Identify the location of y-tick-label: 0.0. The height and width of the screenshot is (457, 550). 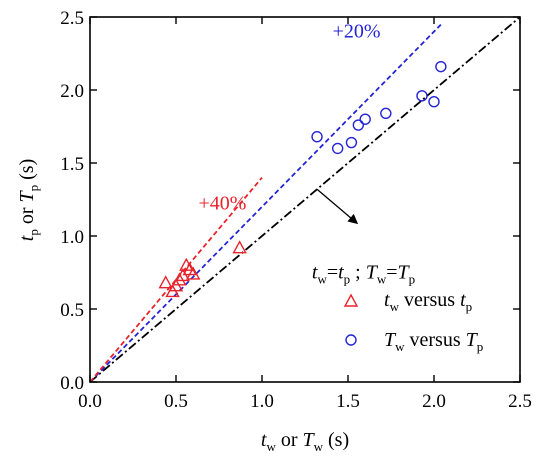
(72, 383).